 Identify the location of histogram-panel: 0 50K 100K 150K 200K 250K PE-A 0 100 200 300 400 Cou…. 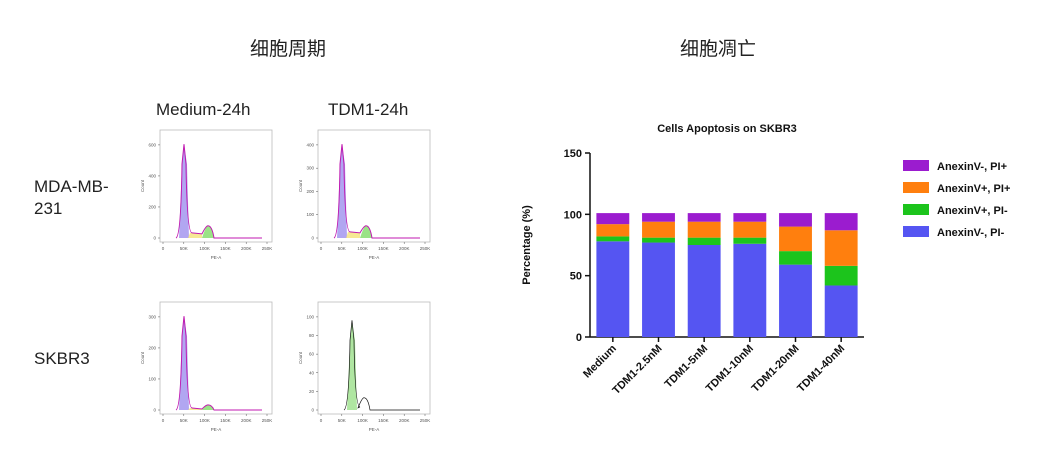
(364, 194).